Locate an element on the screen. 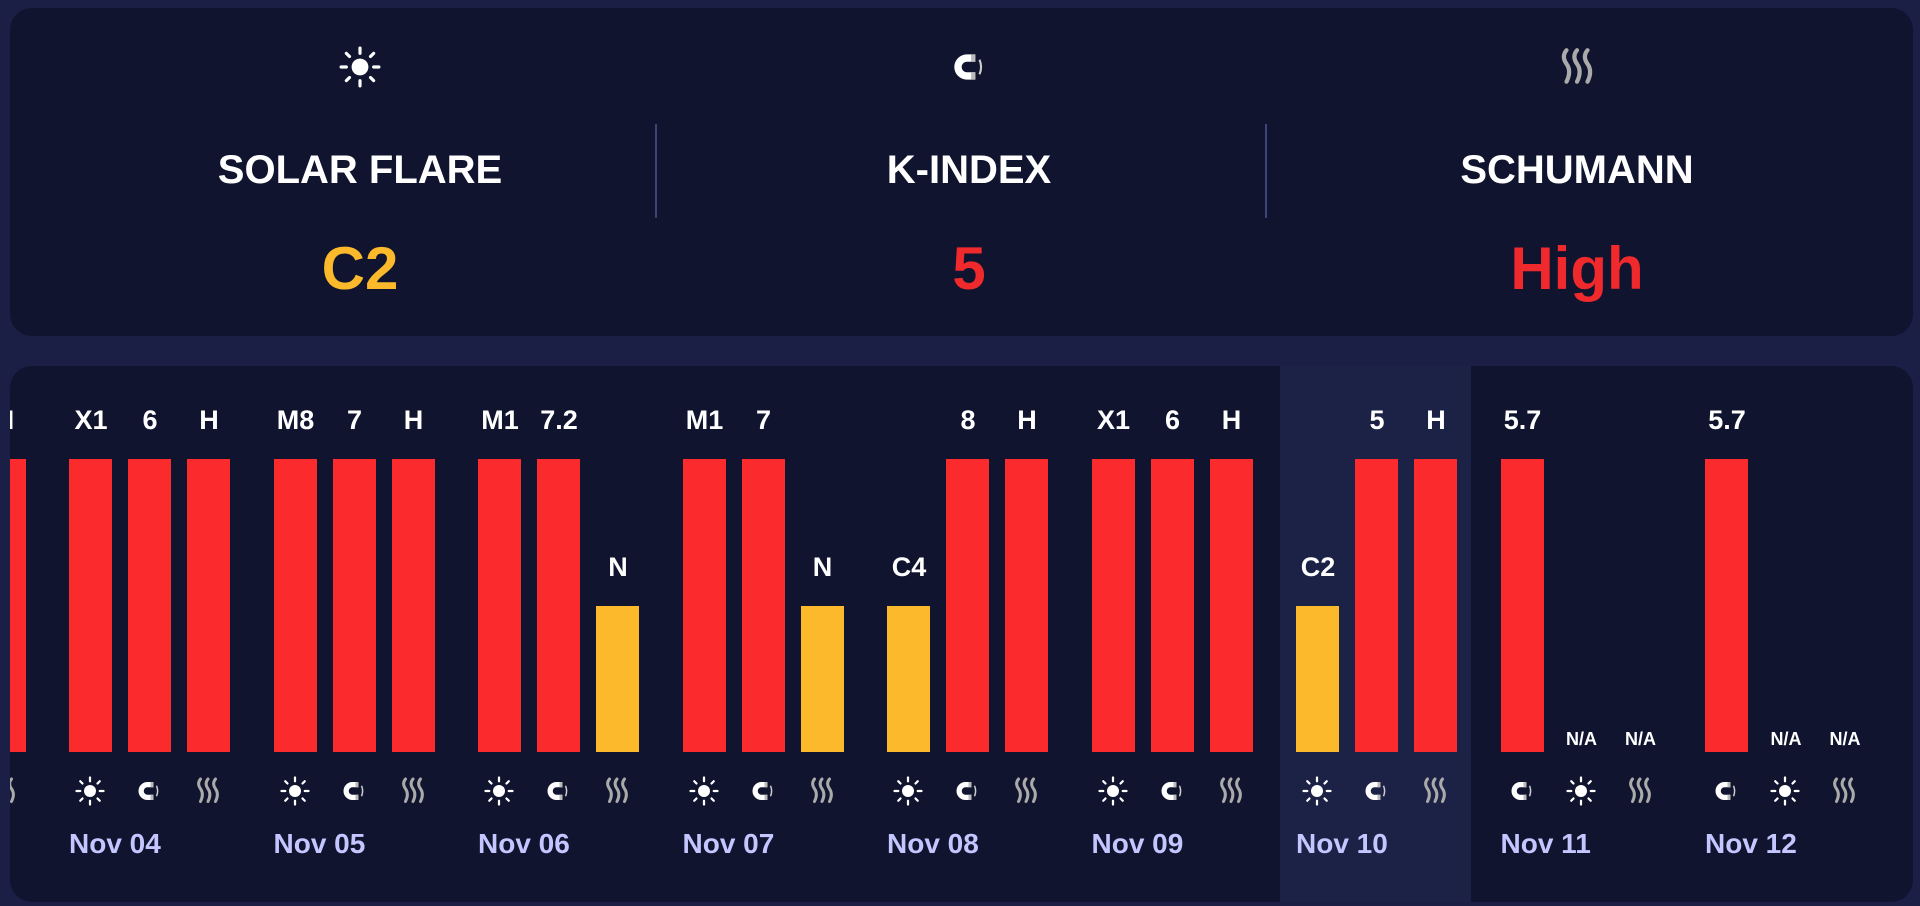  k-index-summary: K-INDEX 5 is located at coordinates (969, 172).